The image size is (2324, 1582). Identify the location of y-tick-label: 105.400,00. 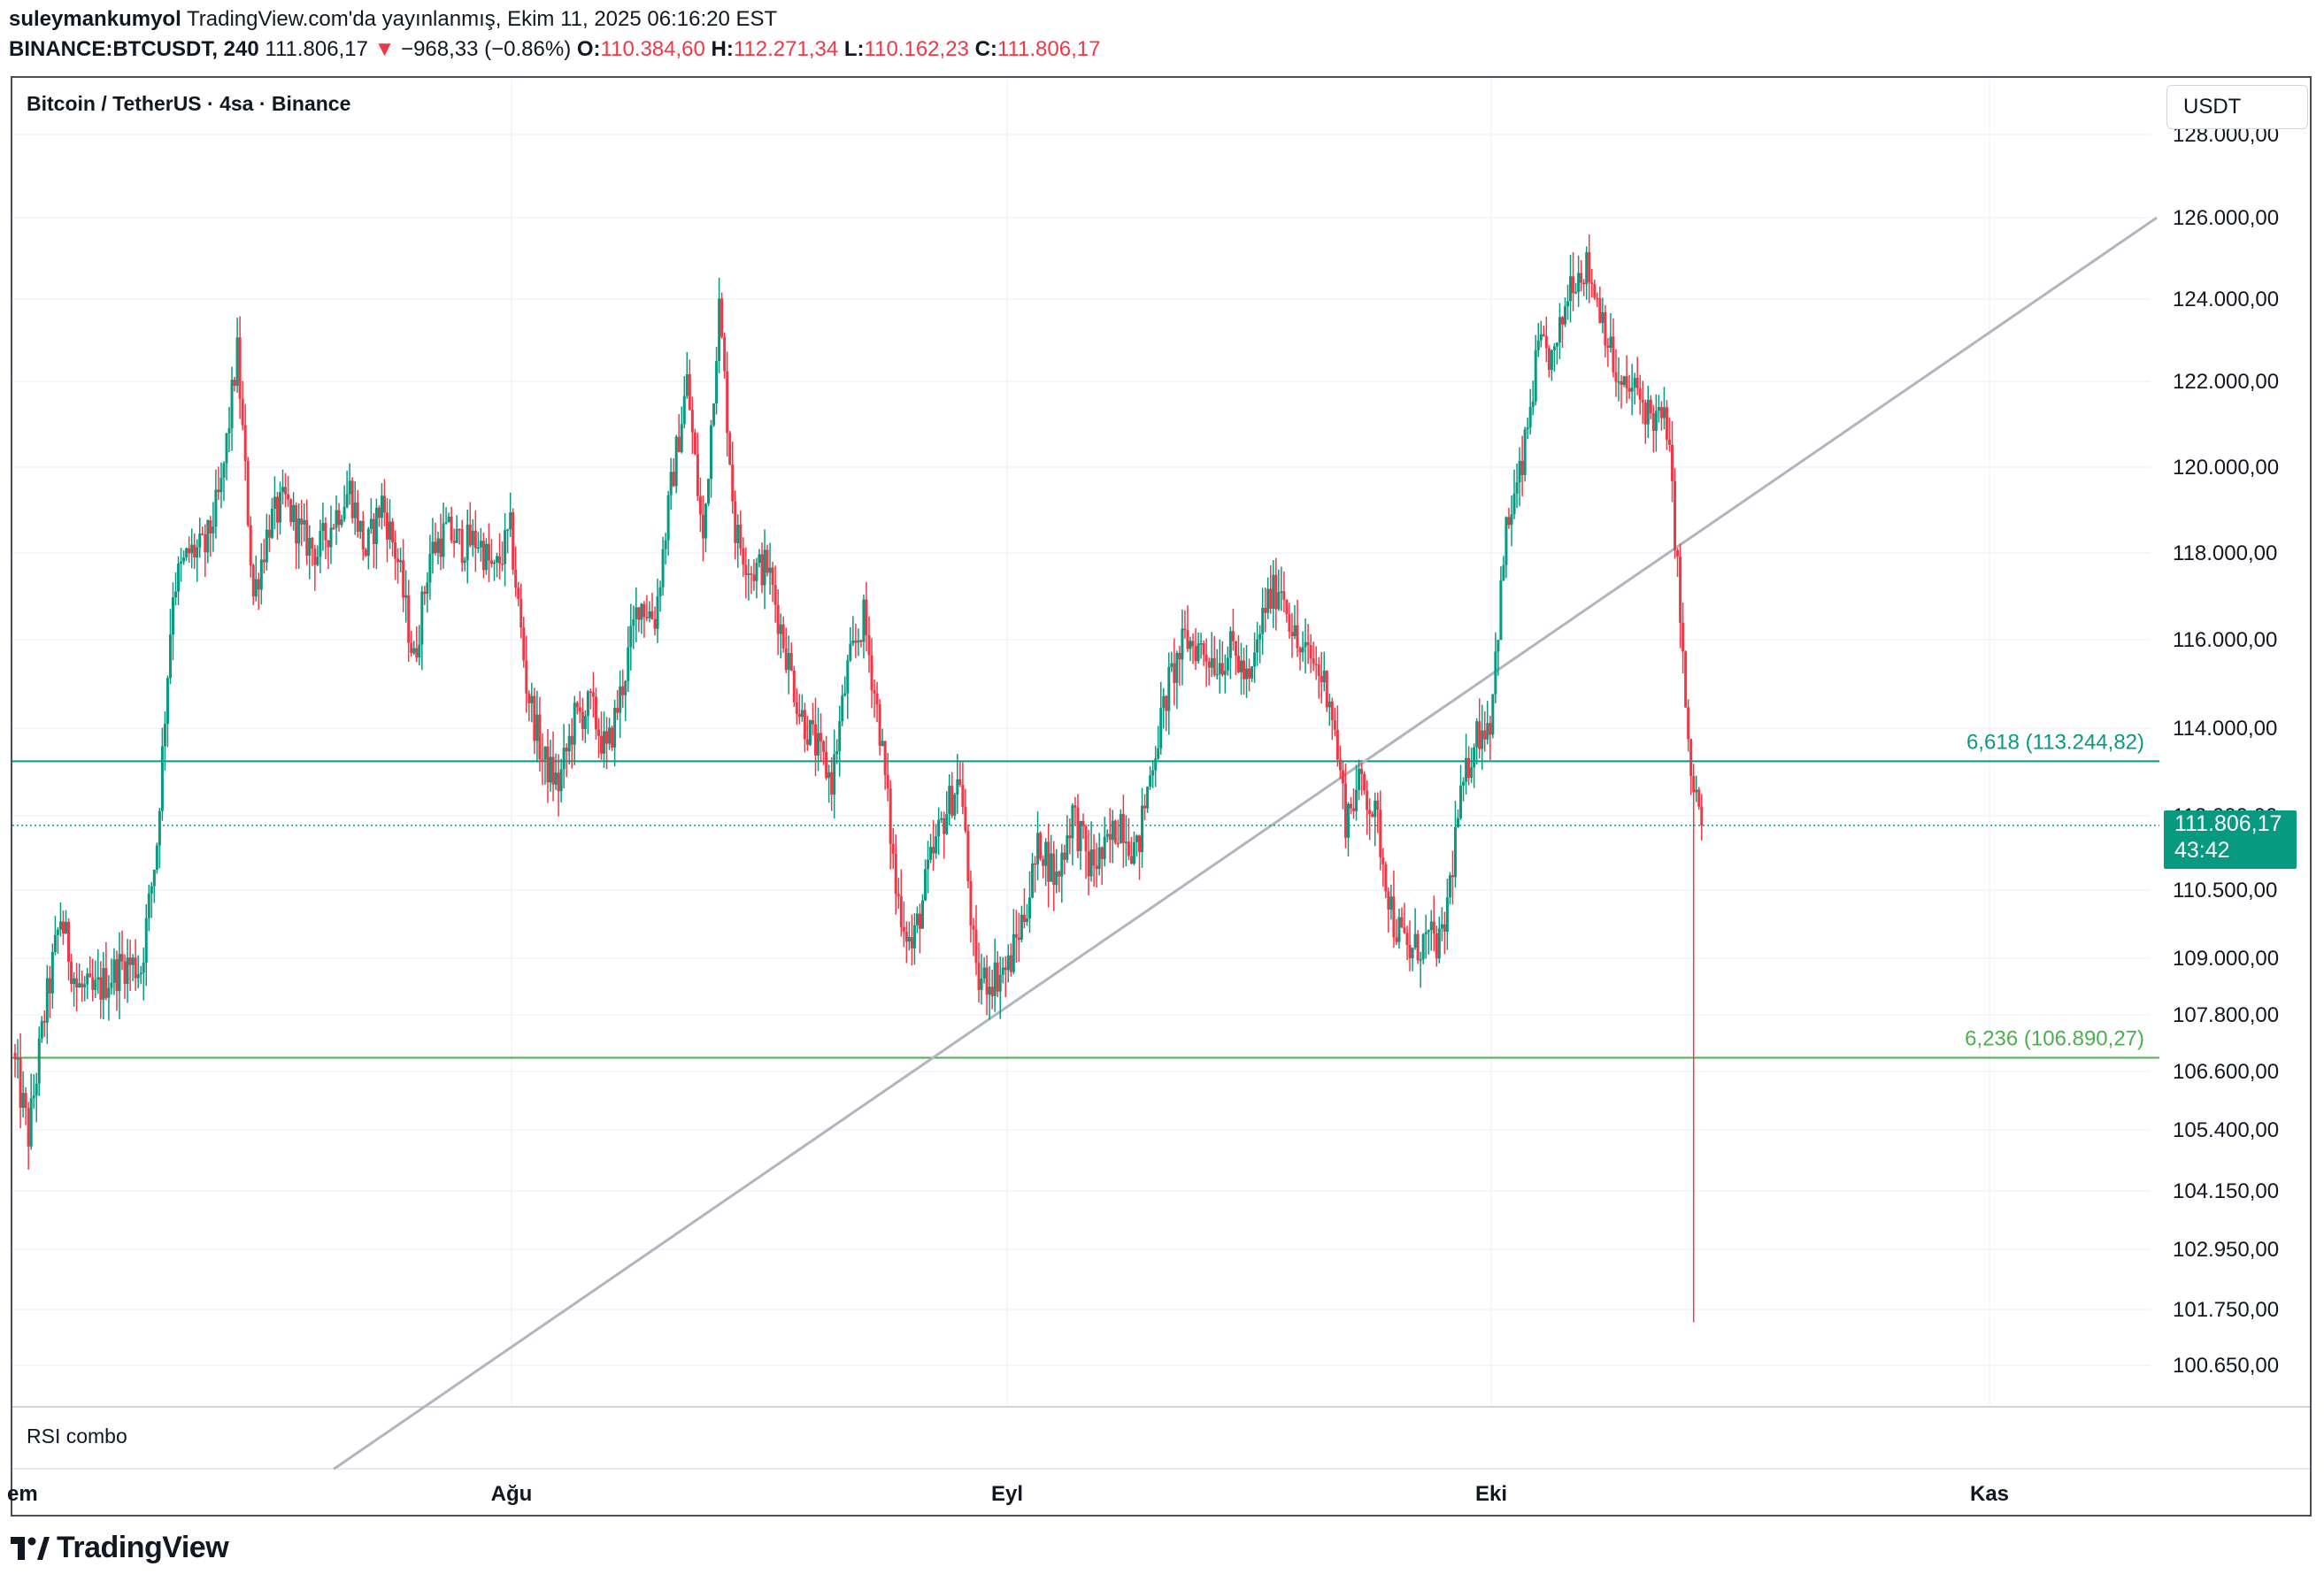
(2226, 1130).